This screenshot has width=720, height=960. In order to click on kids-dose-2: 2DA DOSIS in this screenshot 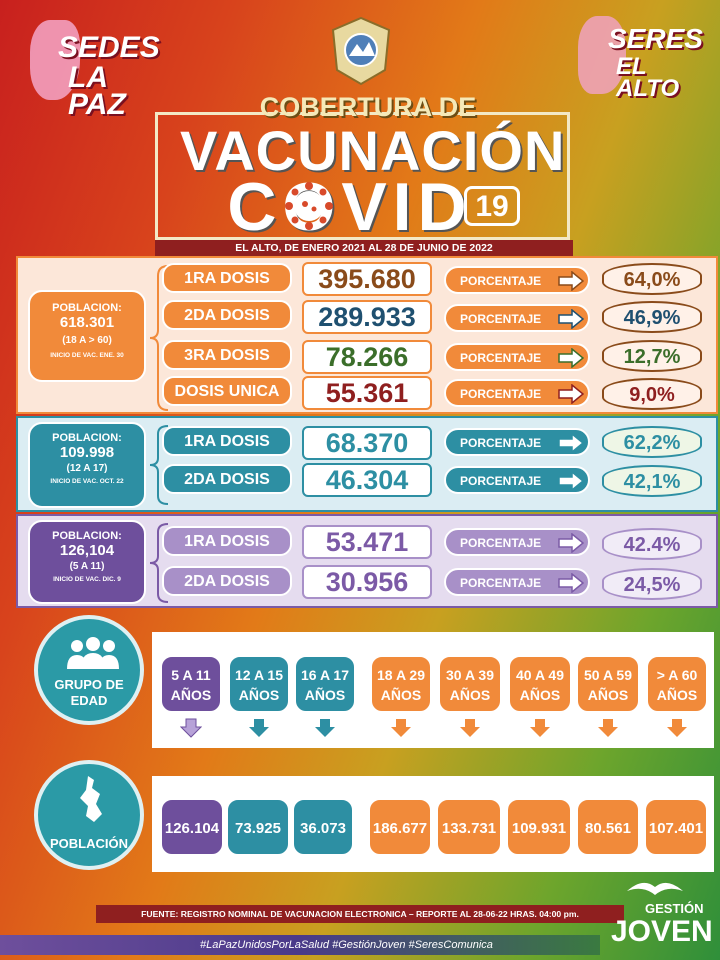, I will do `click(227, 581)`.